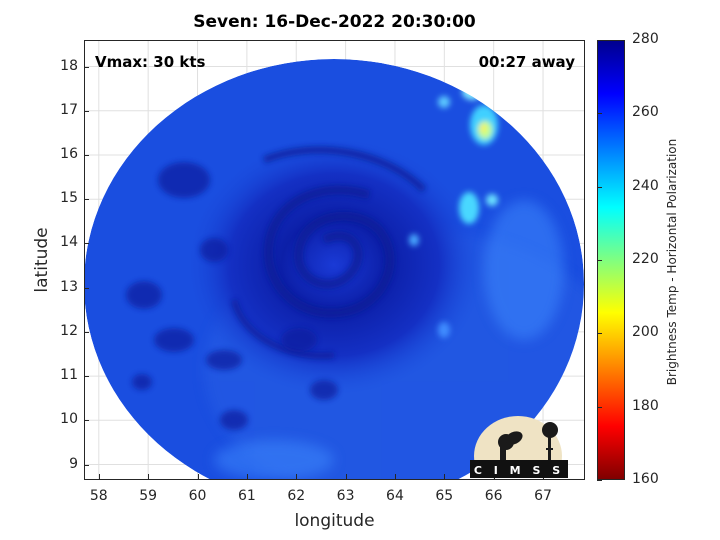 This screenshot has width=720, height=540. Describe the element at coordinates (329, 252) in the screenshot. I see `spiral-bands` at that location.